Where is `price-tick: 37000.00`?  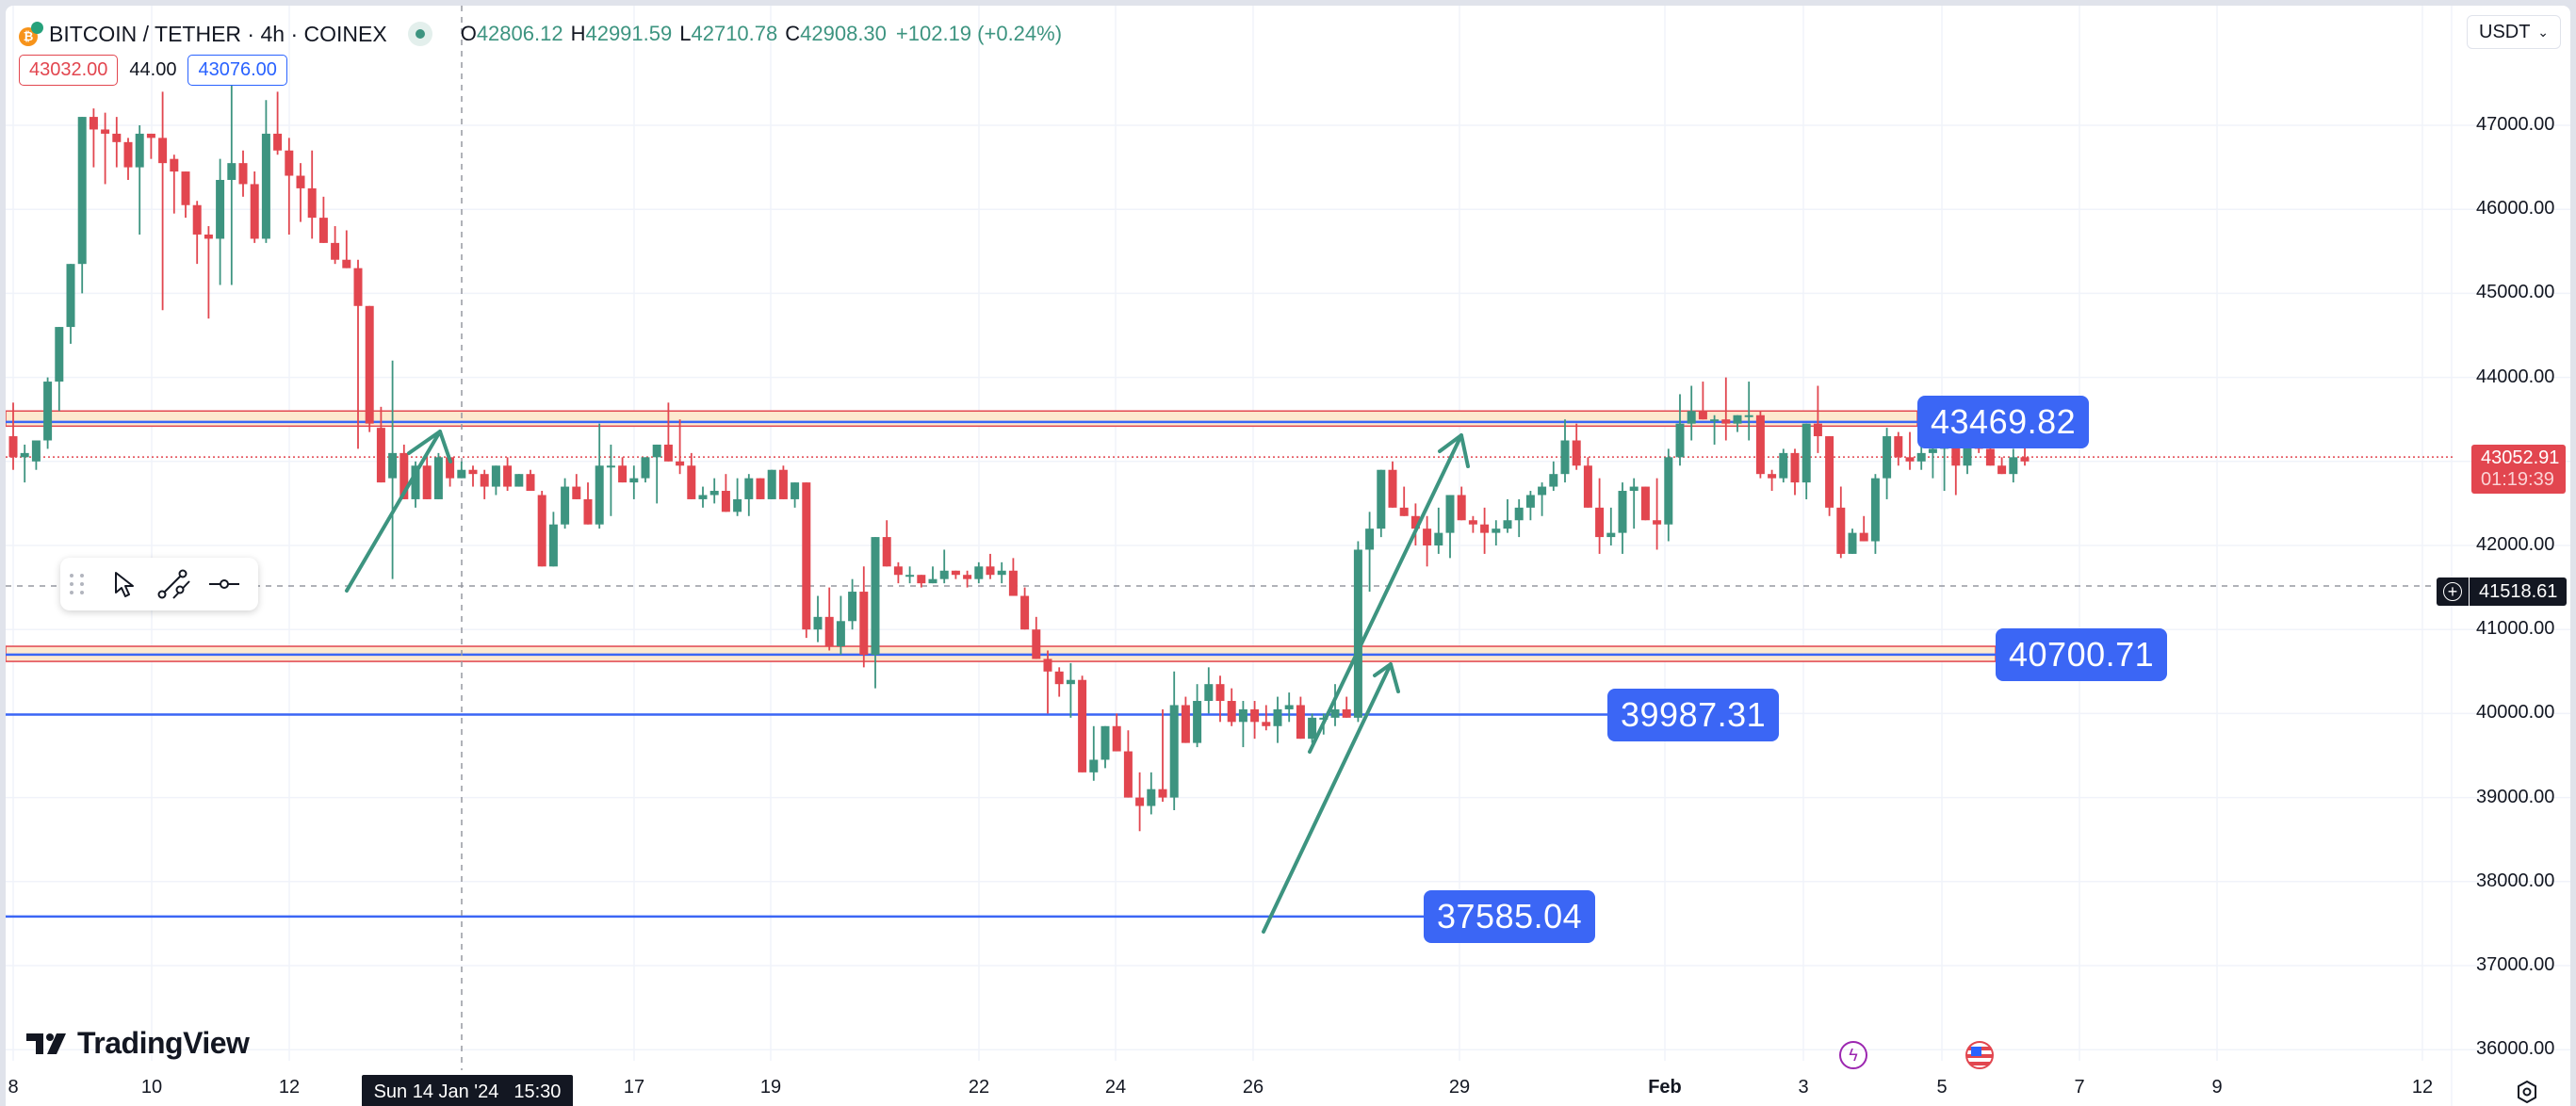
price-tick: 37000.00 is located at coordinates (2515, 964).